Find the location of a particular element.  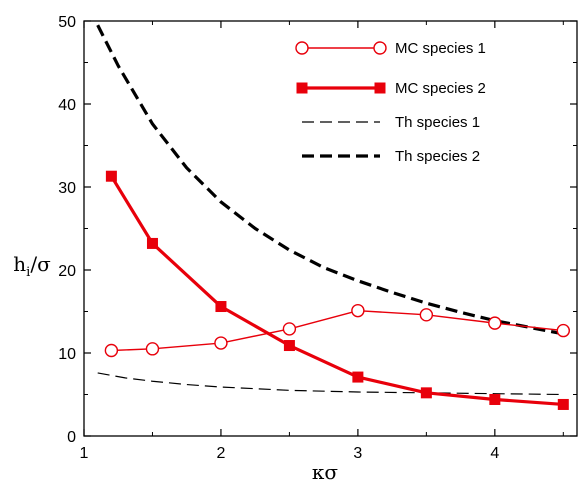

y-tick-label: 40 is located at coordinates (67, 105).